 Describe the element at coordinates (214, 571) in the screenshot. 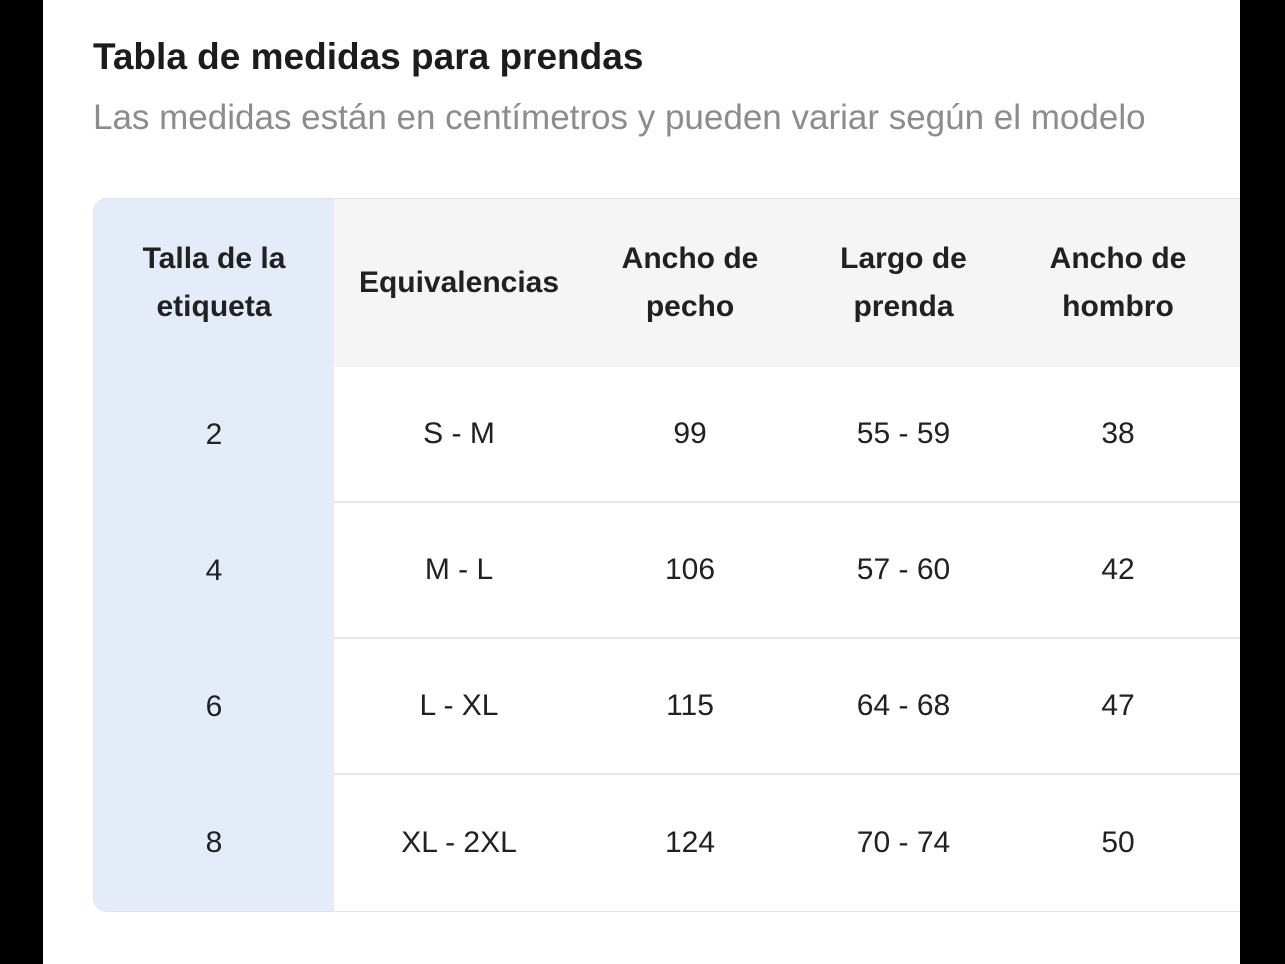

I see `cell-talla-etiqueta: 4` at that location.